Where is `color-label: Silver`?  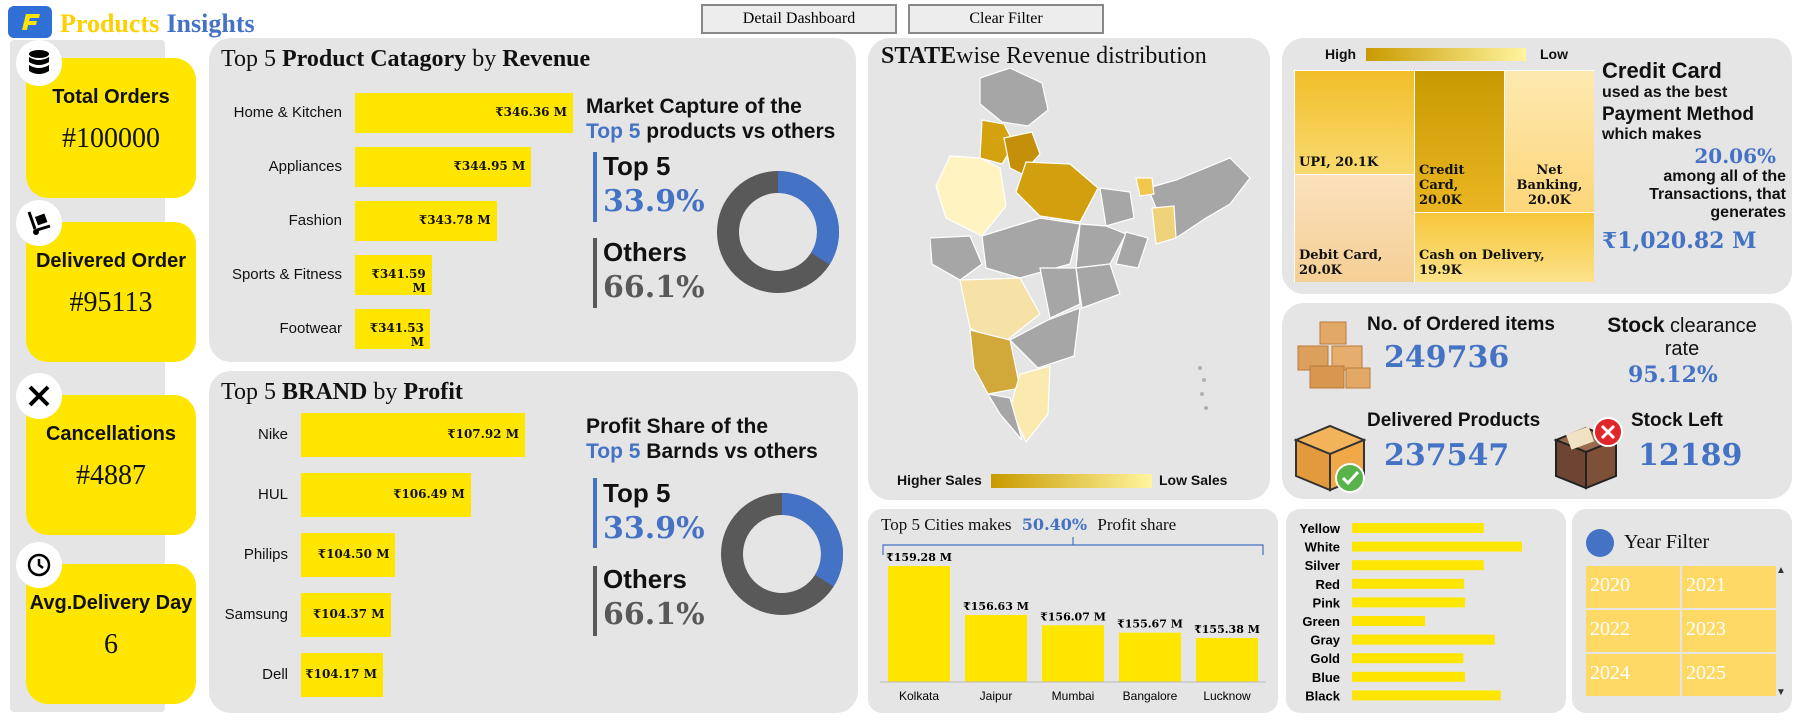
color-label: Silver is located at coordinates (1322, 565).